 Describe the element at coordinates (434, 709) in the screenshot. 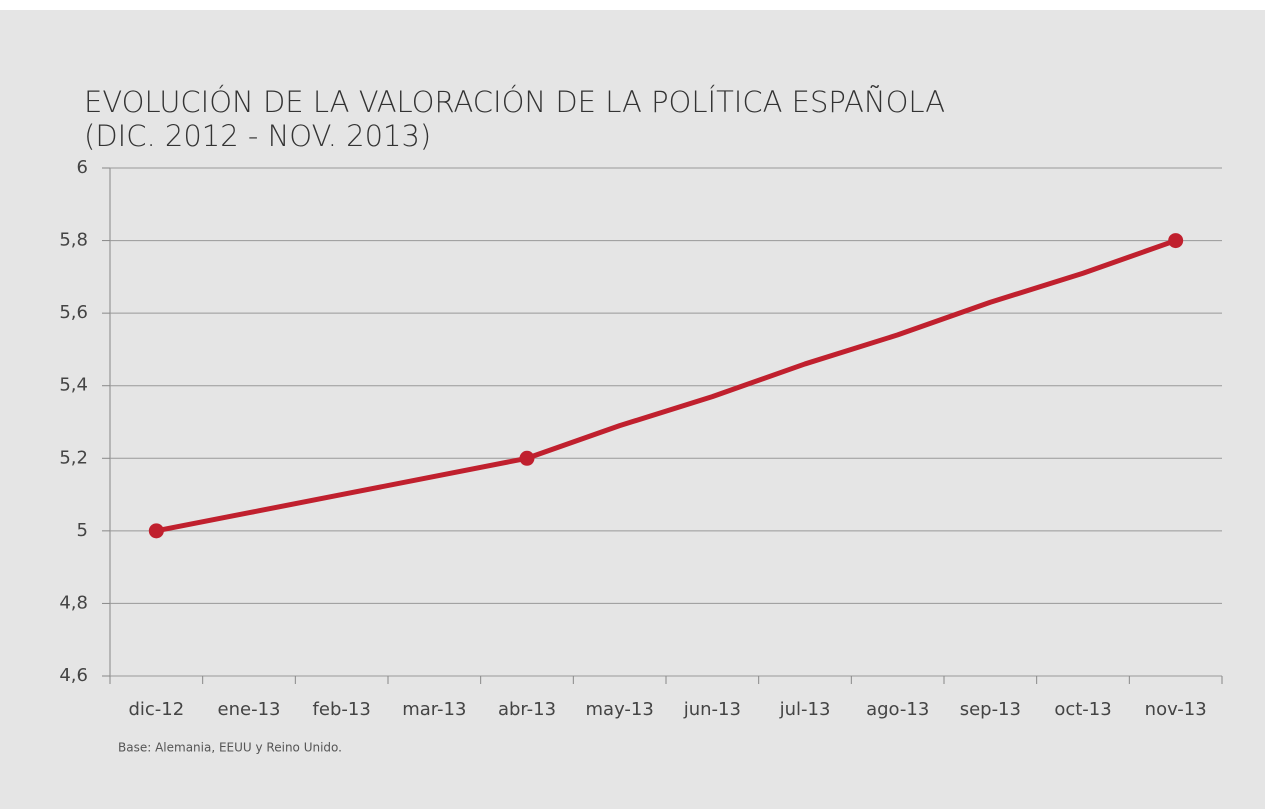

I see `x-tick-label: mar-13` at that location.